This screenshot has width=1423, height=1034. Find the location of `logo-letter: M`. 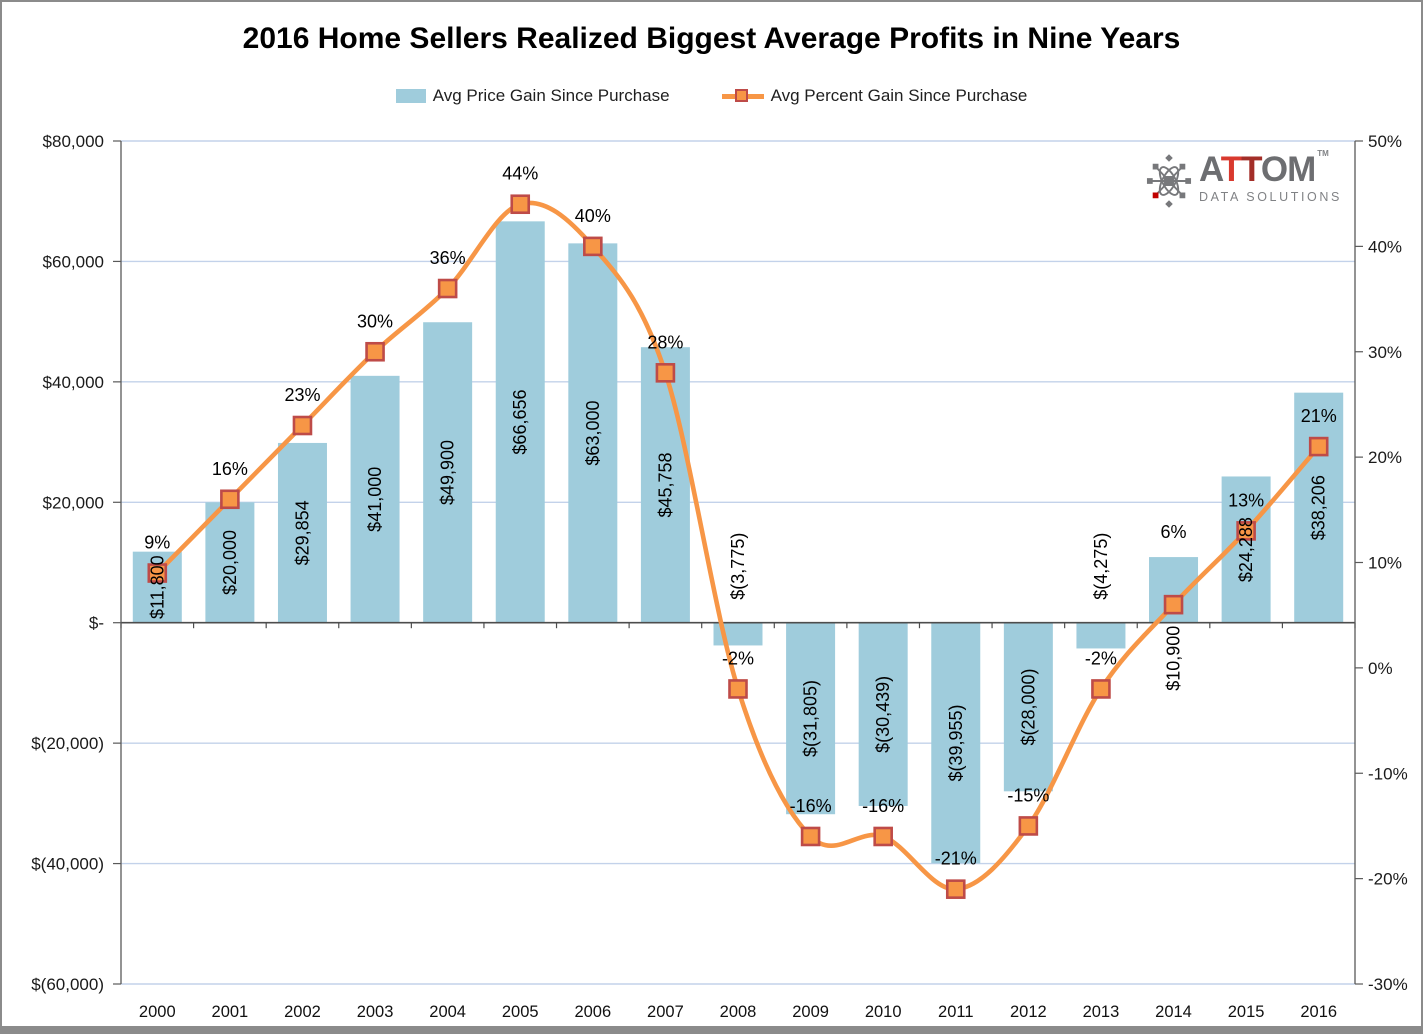

logo-letter: M is located at coordinates (1301, 169).